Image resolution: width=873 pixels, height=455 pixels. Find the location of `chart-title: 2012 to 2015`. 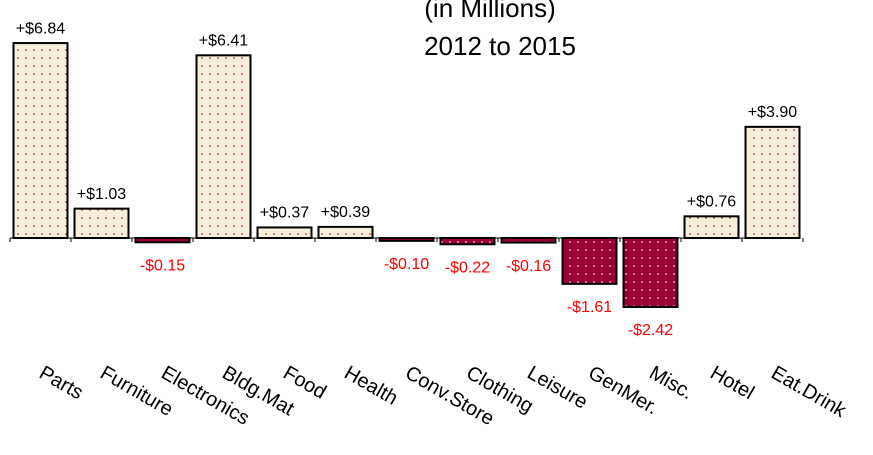

chart-title: 2012 to 2015 is located at coordinates (500, 46).